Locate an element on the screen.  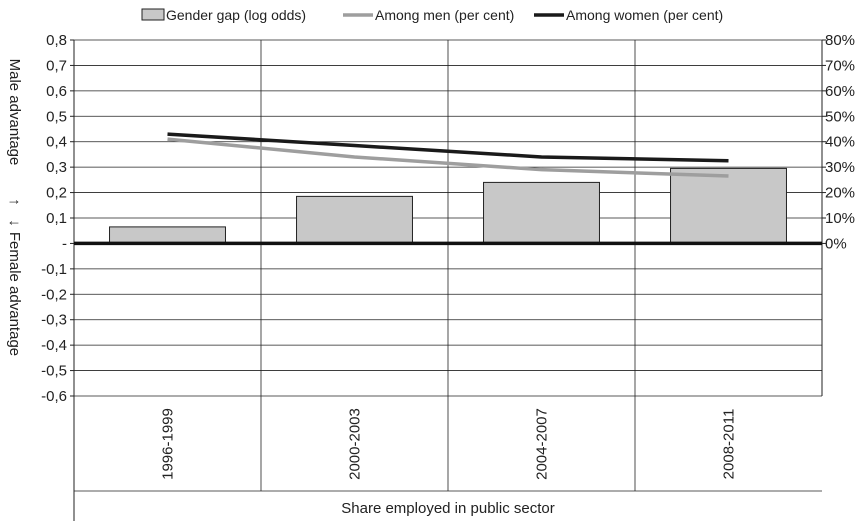
y-axis-title-part: Male advantage is located at coordinates (14, 112).